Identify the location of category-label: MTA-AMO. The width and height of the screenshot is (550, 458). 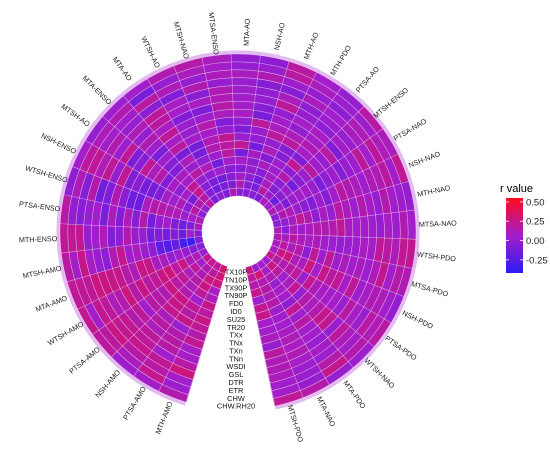
(51, 303).